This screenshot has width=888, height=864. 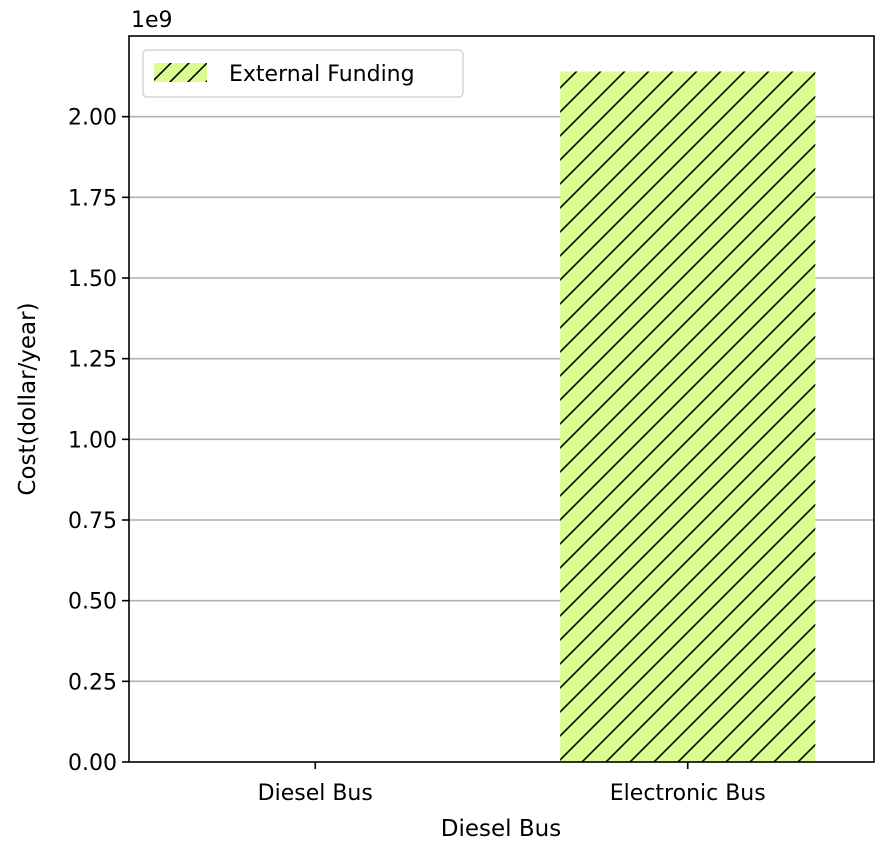 What do you see at coordinates (315, 793) in the screenshot?
I see `x-tick-label: Diesel Bus` at bounding box center [315, 793].